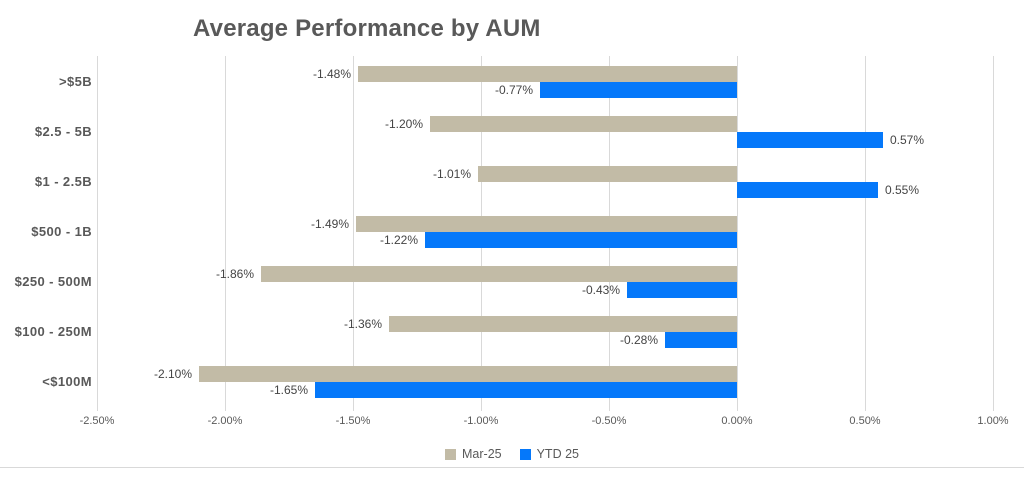 Image resolution: width=1024 pixels, height=480 pixels. Describe the element at coordinates (288, 390) in the screenshot. I see `data-label: -1.65%` at that location.